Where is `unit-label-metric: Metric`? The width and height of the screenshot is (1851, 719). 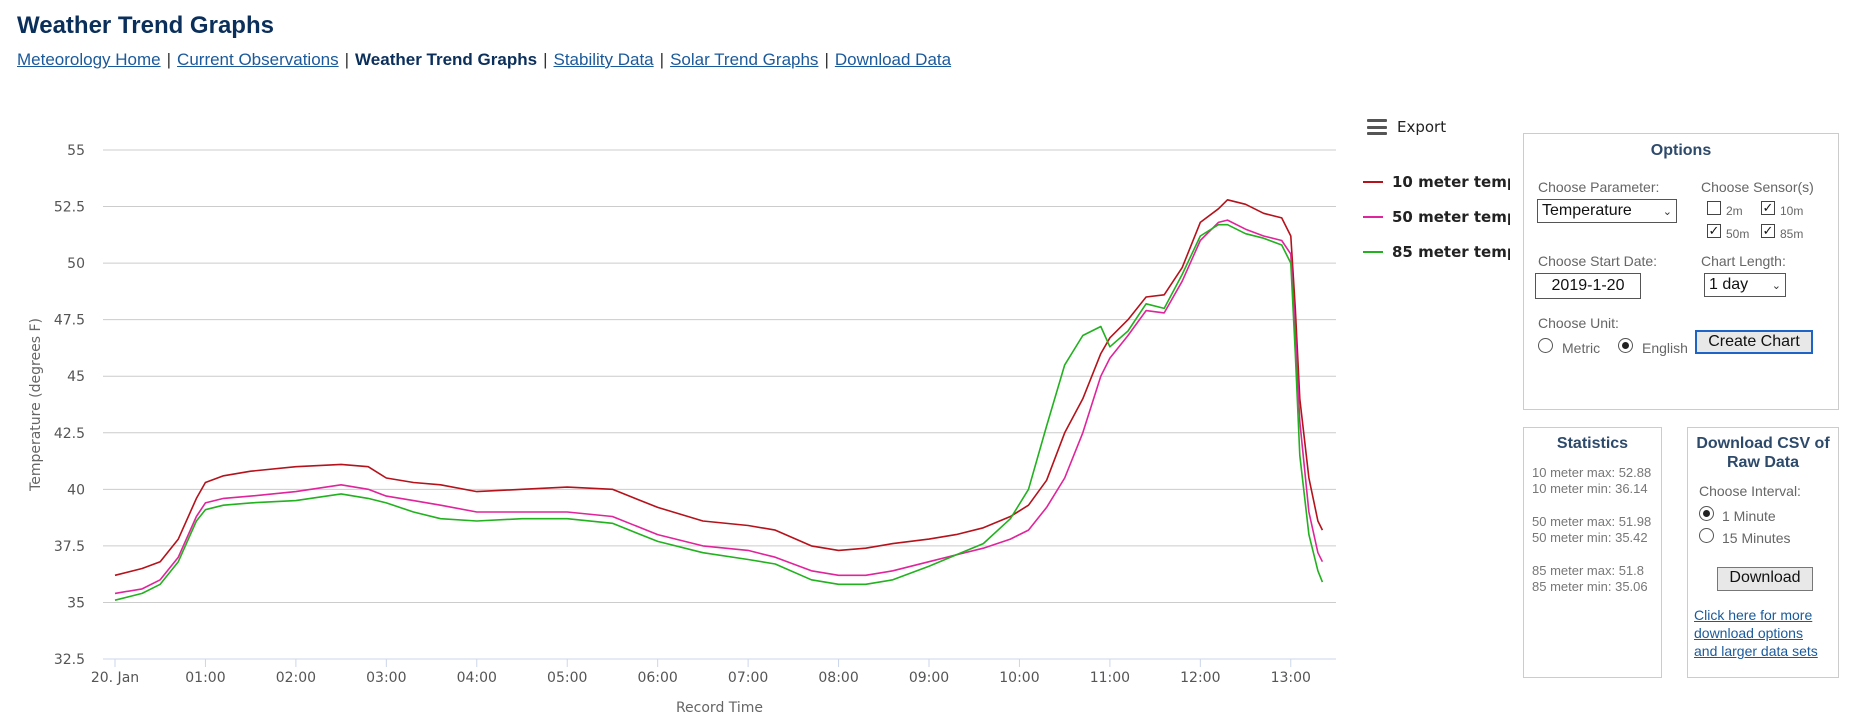
unit-label-metric: Metric is located at coordinates (1581, 348).